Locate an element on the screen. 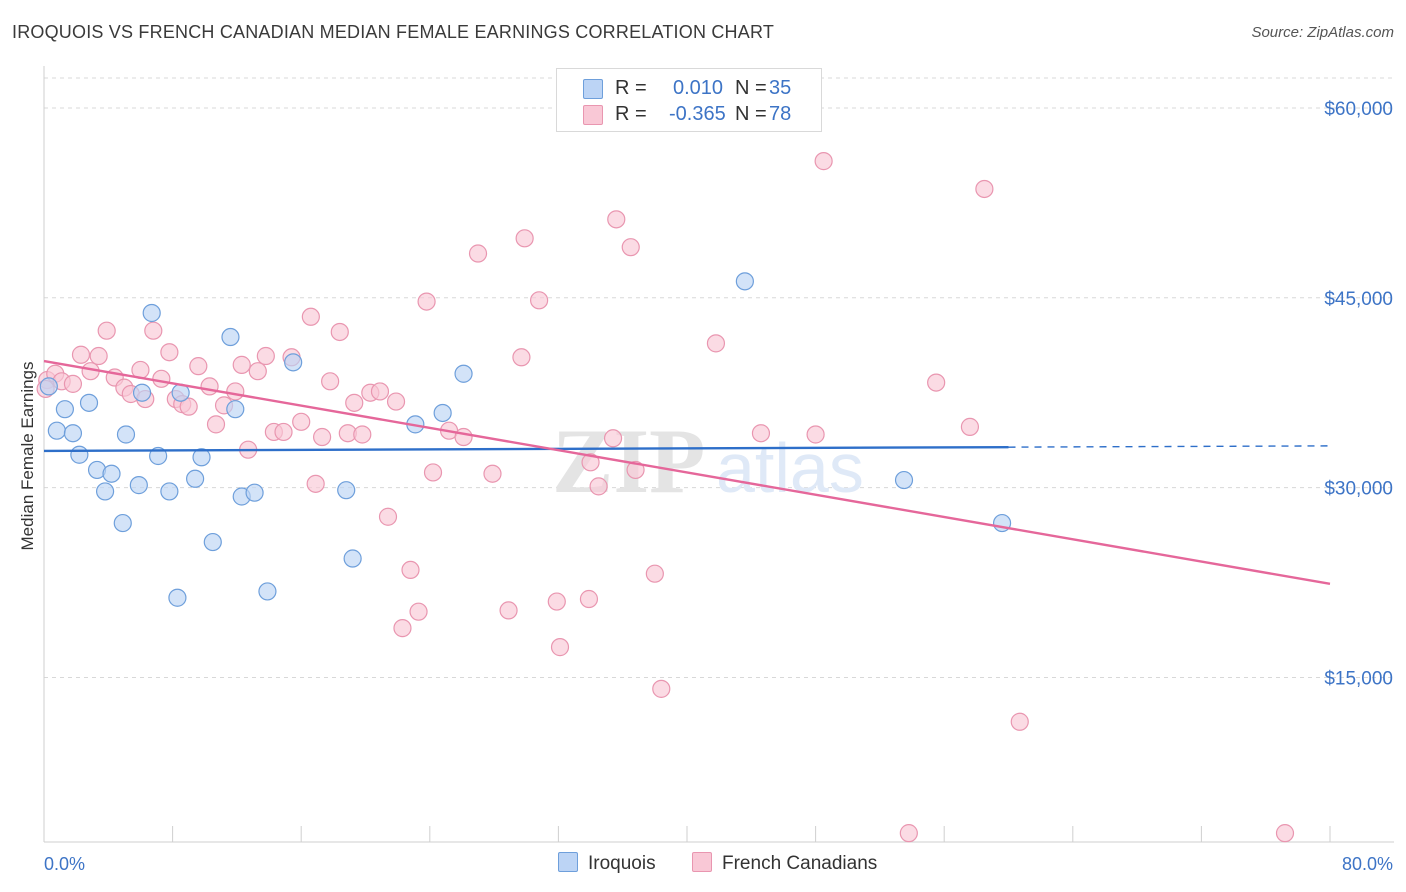 The width and height of the screenshot is (1406, 892). y-axis-label: Median Female Earnings is located at coordinates (27, 456).